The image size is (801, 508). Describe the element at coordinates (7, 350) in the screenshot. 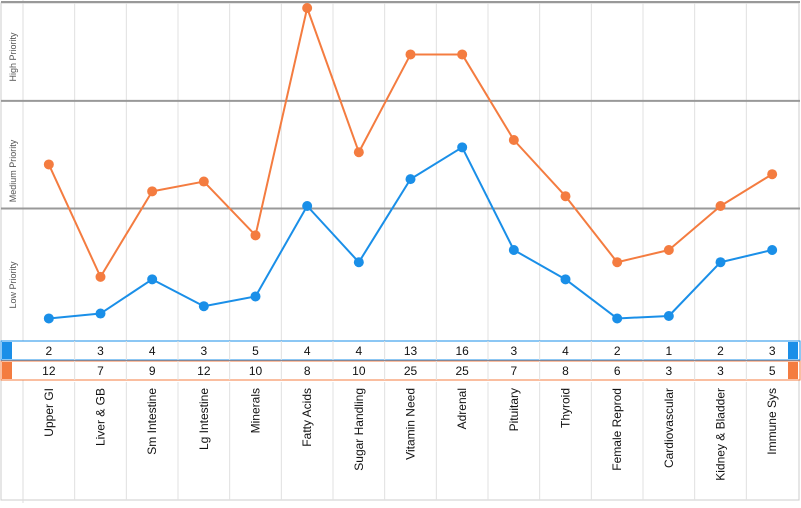

I see `row-0-color-swatch-left` at that location.